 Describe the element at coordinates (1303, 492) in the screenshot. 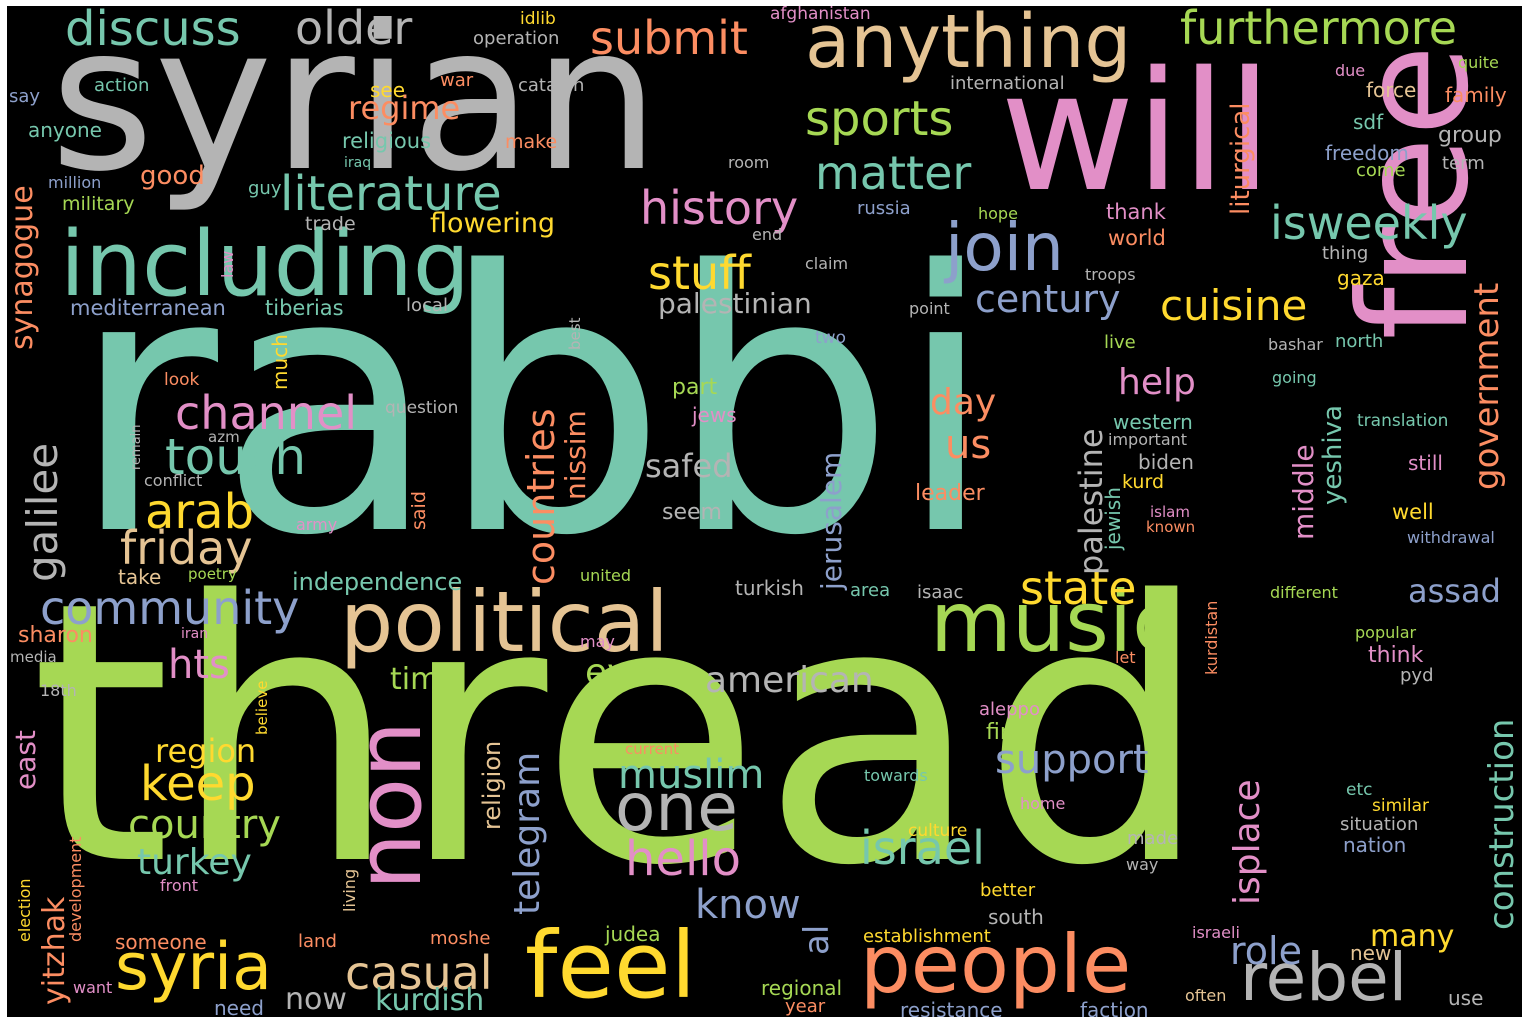

I see `word-middle: middle` at that location.